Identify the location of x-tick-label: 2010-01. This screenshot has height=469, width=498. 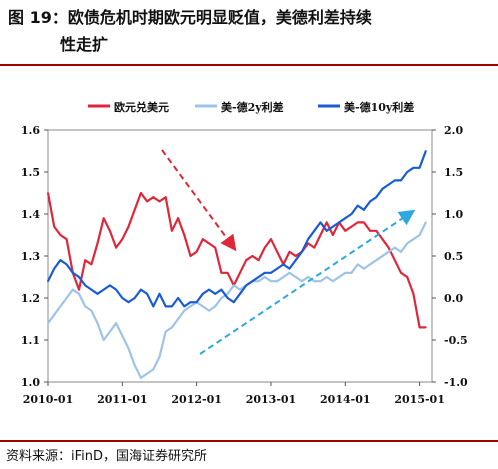
(48, 399).